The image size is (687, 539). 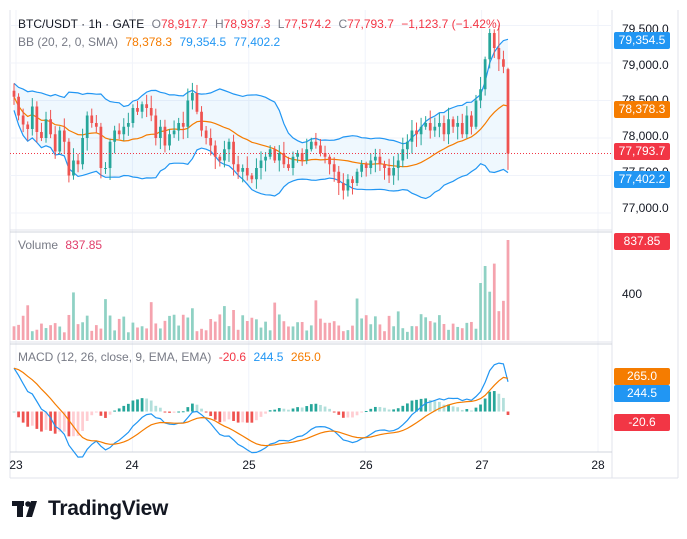 What do you see at coordinates (203, 42) in the screenshot?
I see `bb-upper-value: 79,354.5` at bounding box center [203, 42].